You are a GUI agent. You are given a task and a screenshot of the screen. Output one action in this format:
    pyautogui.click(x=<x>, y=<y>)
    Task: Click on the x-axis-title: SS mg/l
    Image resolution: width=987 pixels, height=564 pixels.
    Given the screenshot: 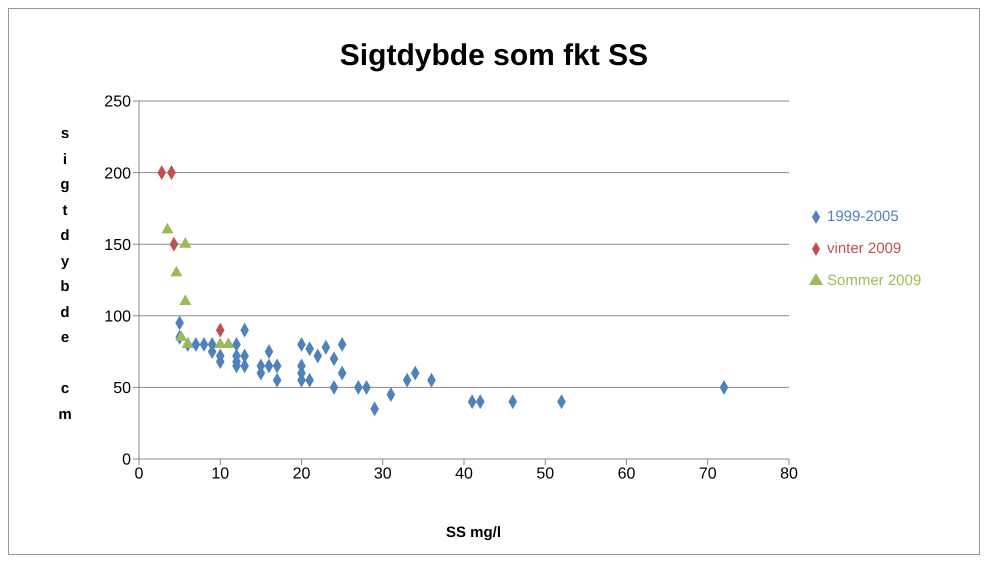 What is the action you would take?
    pyautogui.click(x=473, y=532)
    